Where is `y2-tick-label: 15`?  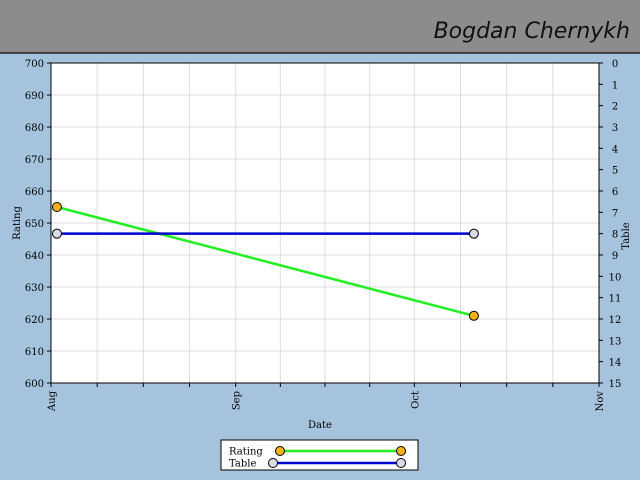
y2-tick-label: 15 is located at coordinates (615, 384).